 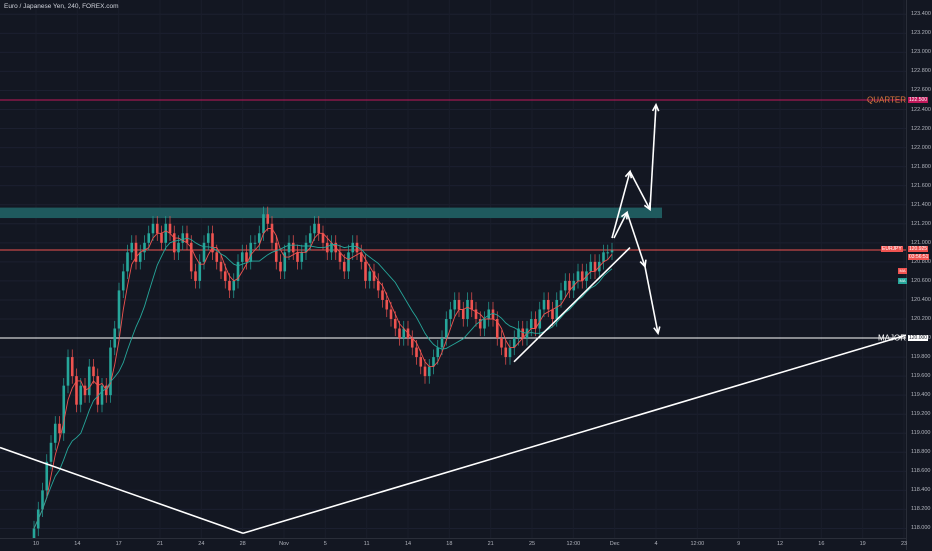 What do you see at coordinates (921, 318) in the screenshot?
I see `price-tick-label: 120.200` at bounding box center [921, 318].